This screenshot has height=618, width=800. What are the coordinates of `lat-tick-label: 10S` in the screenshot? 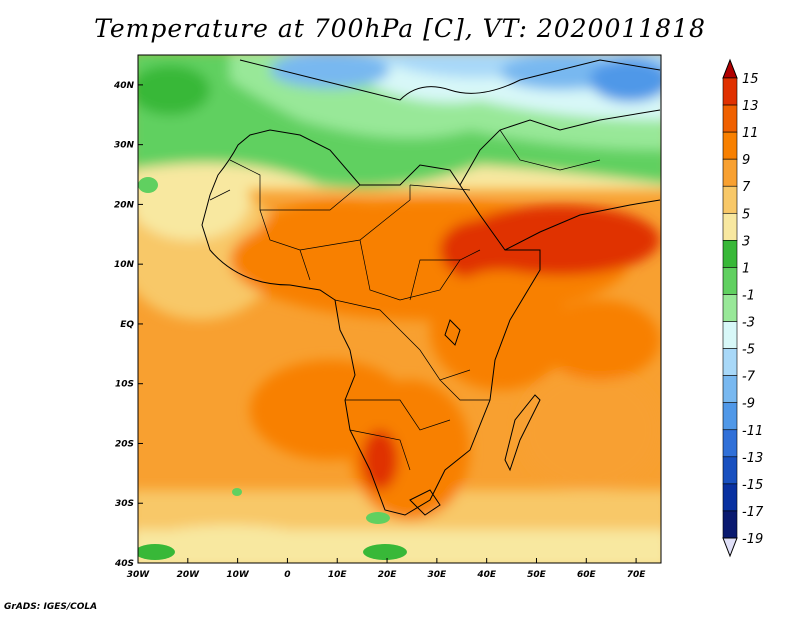 It's located at (124, 385).